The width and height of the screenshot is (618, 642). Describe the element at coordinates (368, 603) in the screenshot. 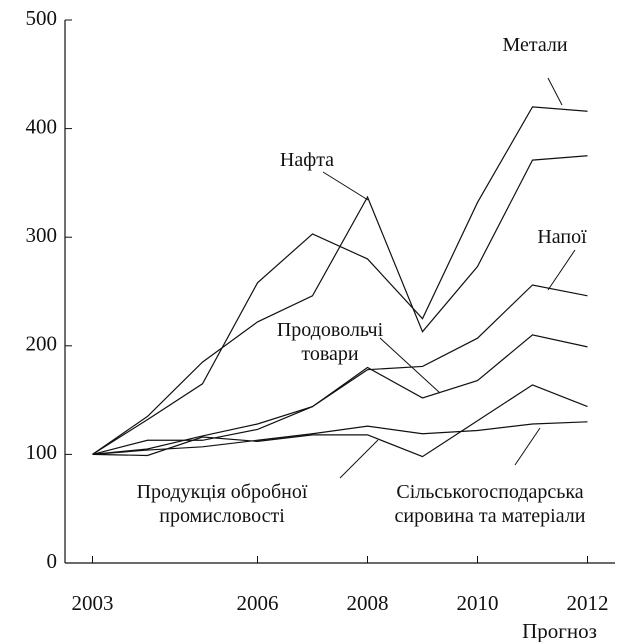

I see `x-tick-label: 2008` at that location.